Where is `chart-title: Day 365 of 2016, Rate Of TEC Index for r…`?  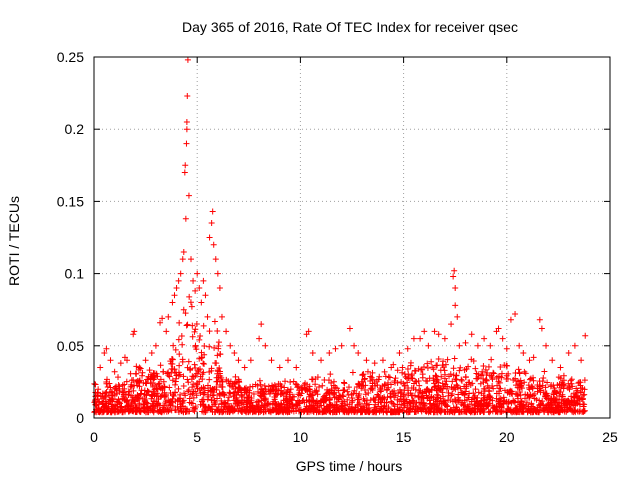
chart-title: Day 365 of 2016, Rate Of TEC Index for r… is located at coordinates (350, 27).